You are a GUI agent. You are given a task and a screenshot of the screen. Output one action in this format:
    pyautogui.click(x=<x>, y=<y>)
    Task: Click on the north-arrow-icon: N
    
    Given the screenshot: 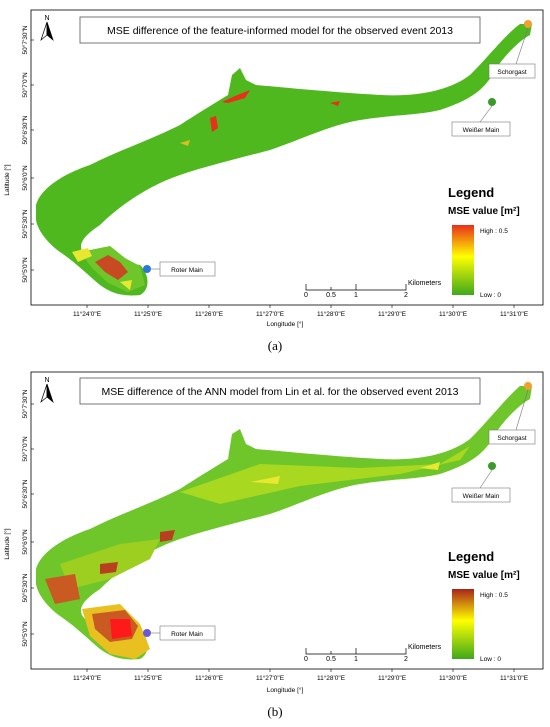 What is the action you would take?
    pyautogui.click(x=47, y=28)
    